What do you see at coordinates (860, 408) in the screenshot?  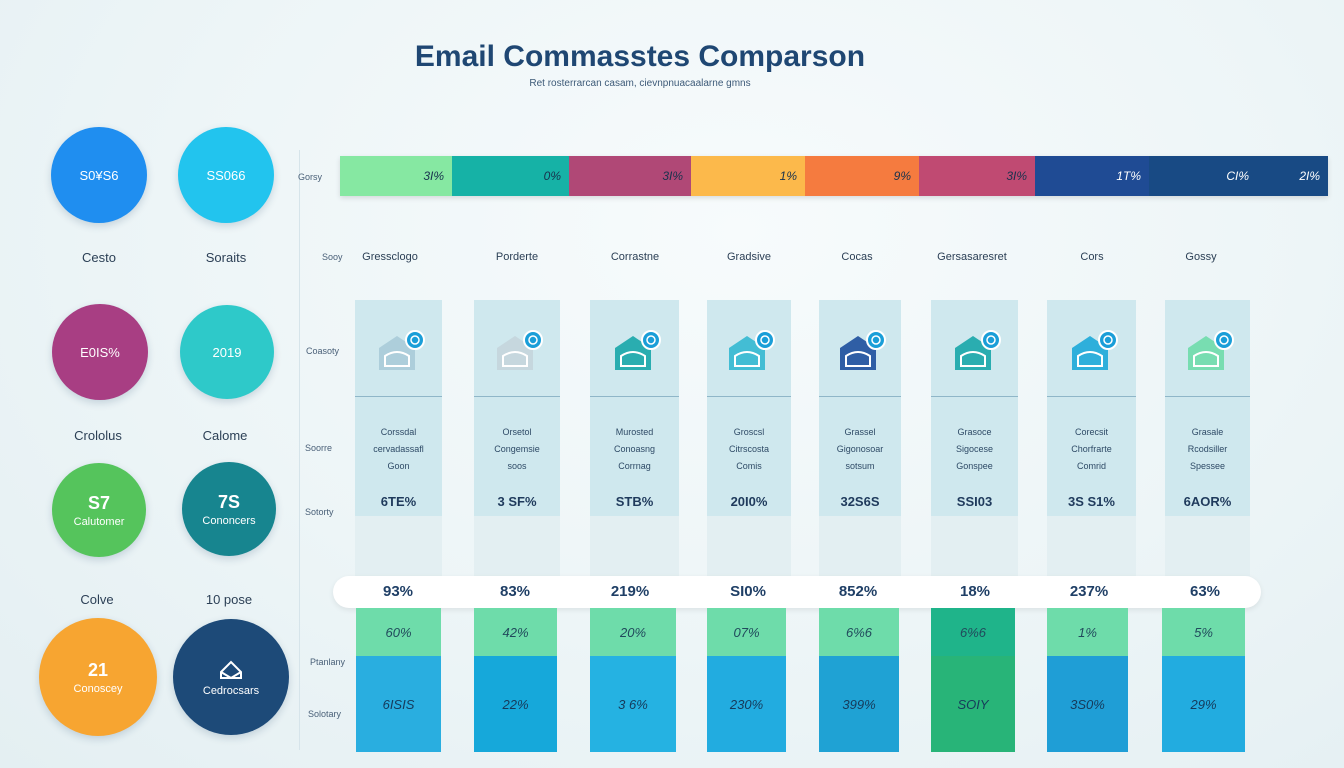 I see `provider-card: Grassel Gigonosoar sotsum 32S6S` at bounding box center [860, 408].